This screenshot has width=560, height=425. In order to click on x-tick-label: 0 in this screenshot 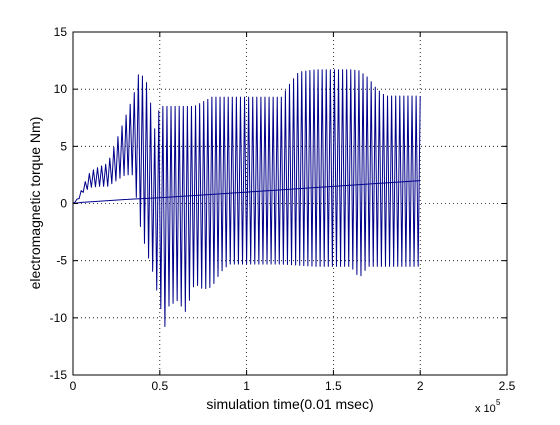, I will do `click(73, 386)`.